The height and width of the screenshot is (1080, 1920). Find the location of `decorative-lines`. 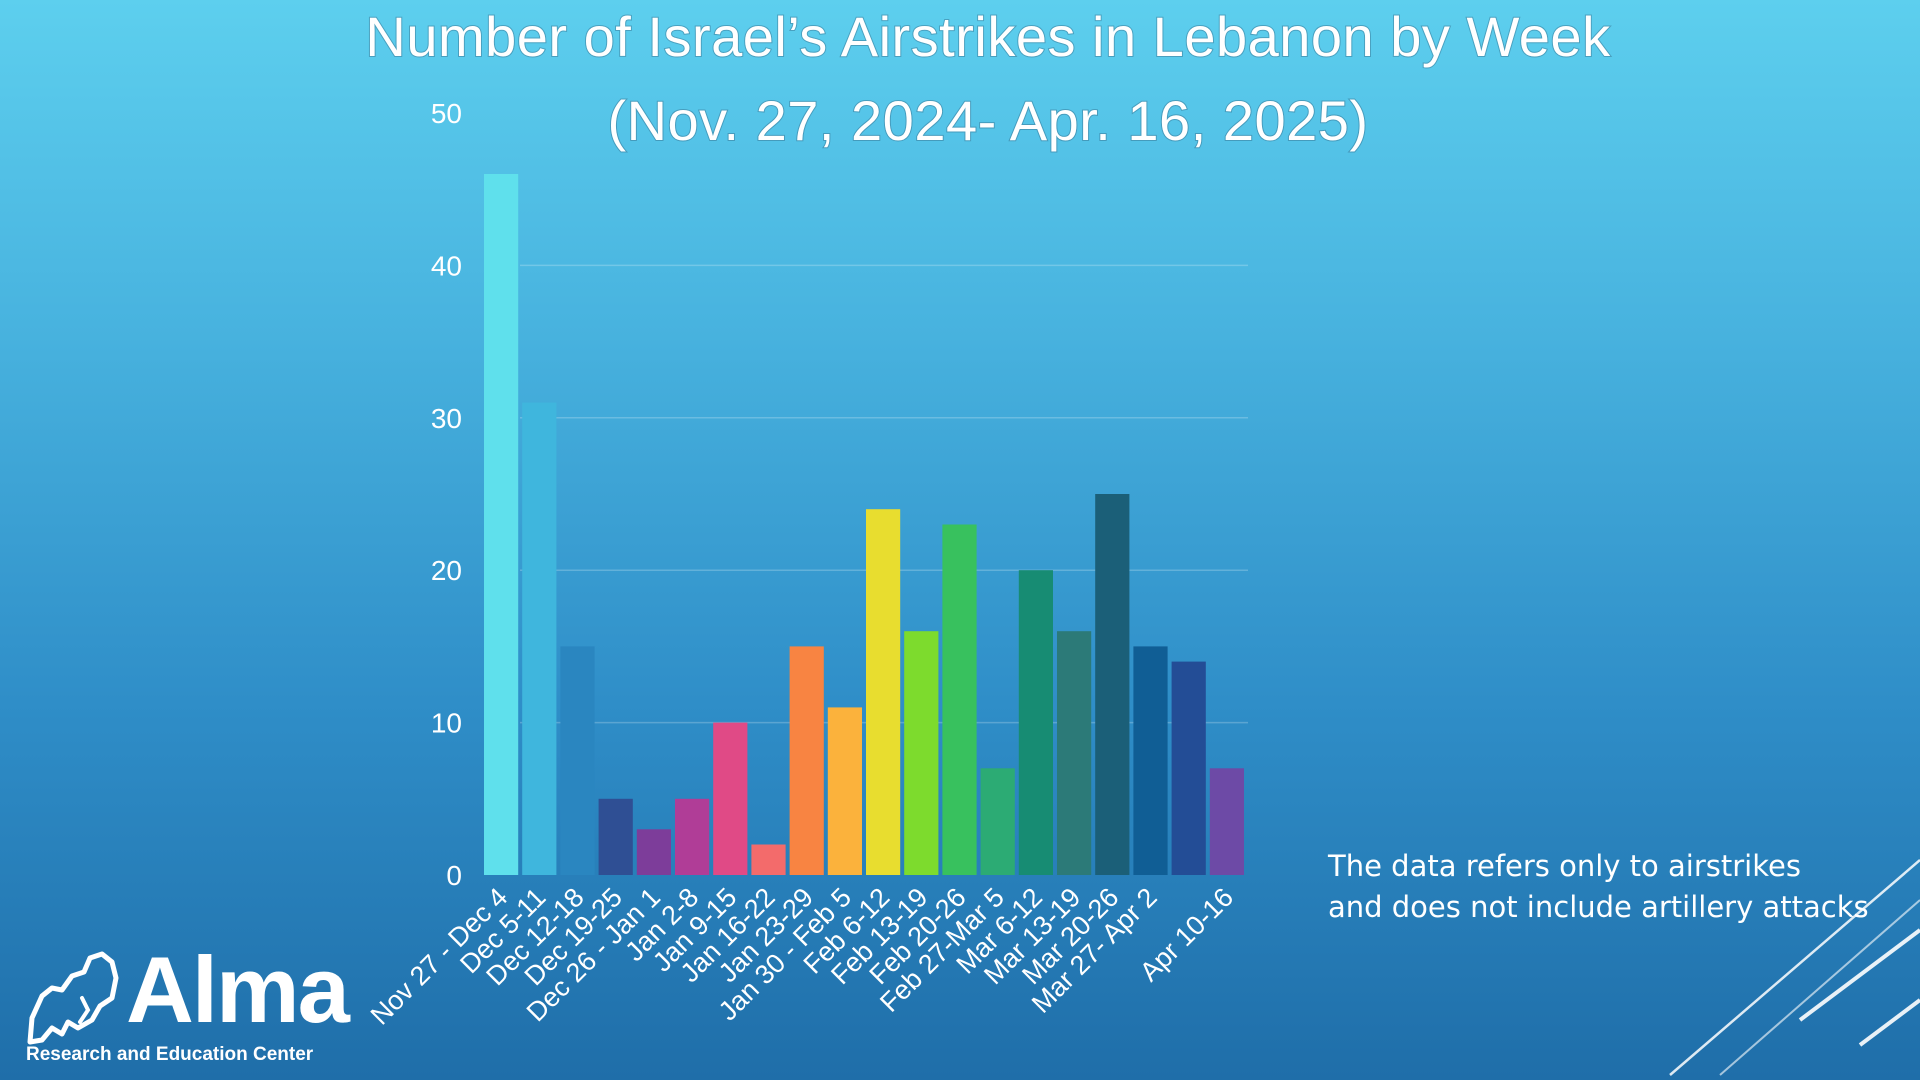

decorative-lines is located at coordinates (1794, 967).